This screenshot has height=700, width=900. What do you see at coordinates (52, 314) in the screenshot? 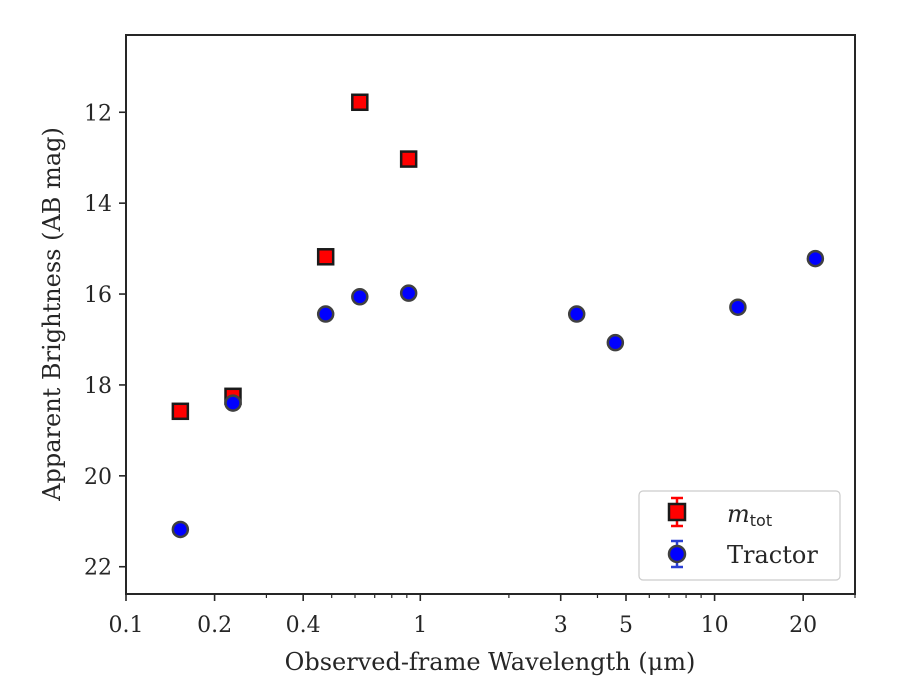
I see `y-axis-label: Apparent Brightness (AB mag)` at bounding box center [52, 314].